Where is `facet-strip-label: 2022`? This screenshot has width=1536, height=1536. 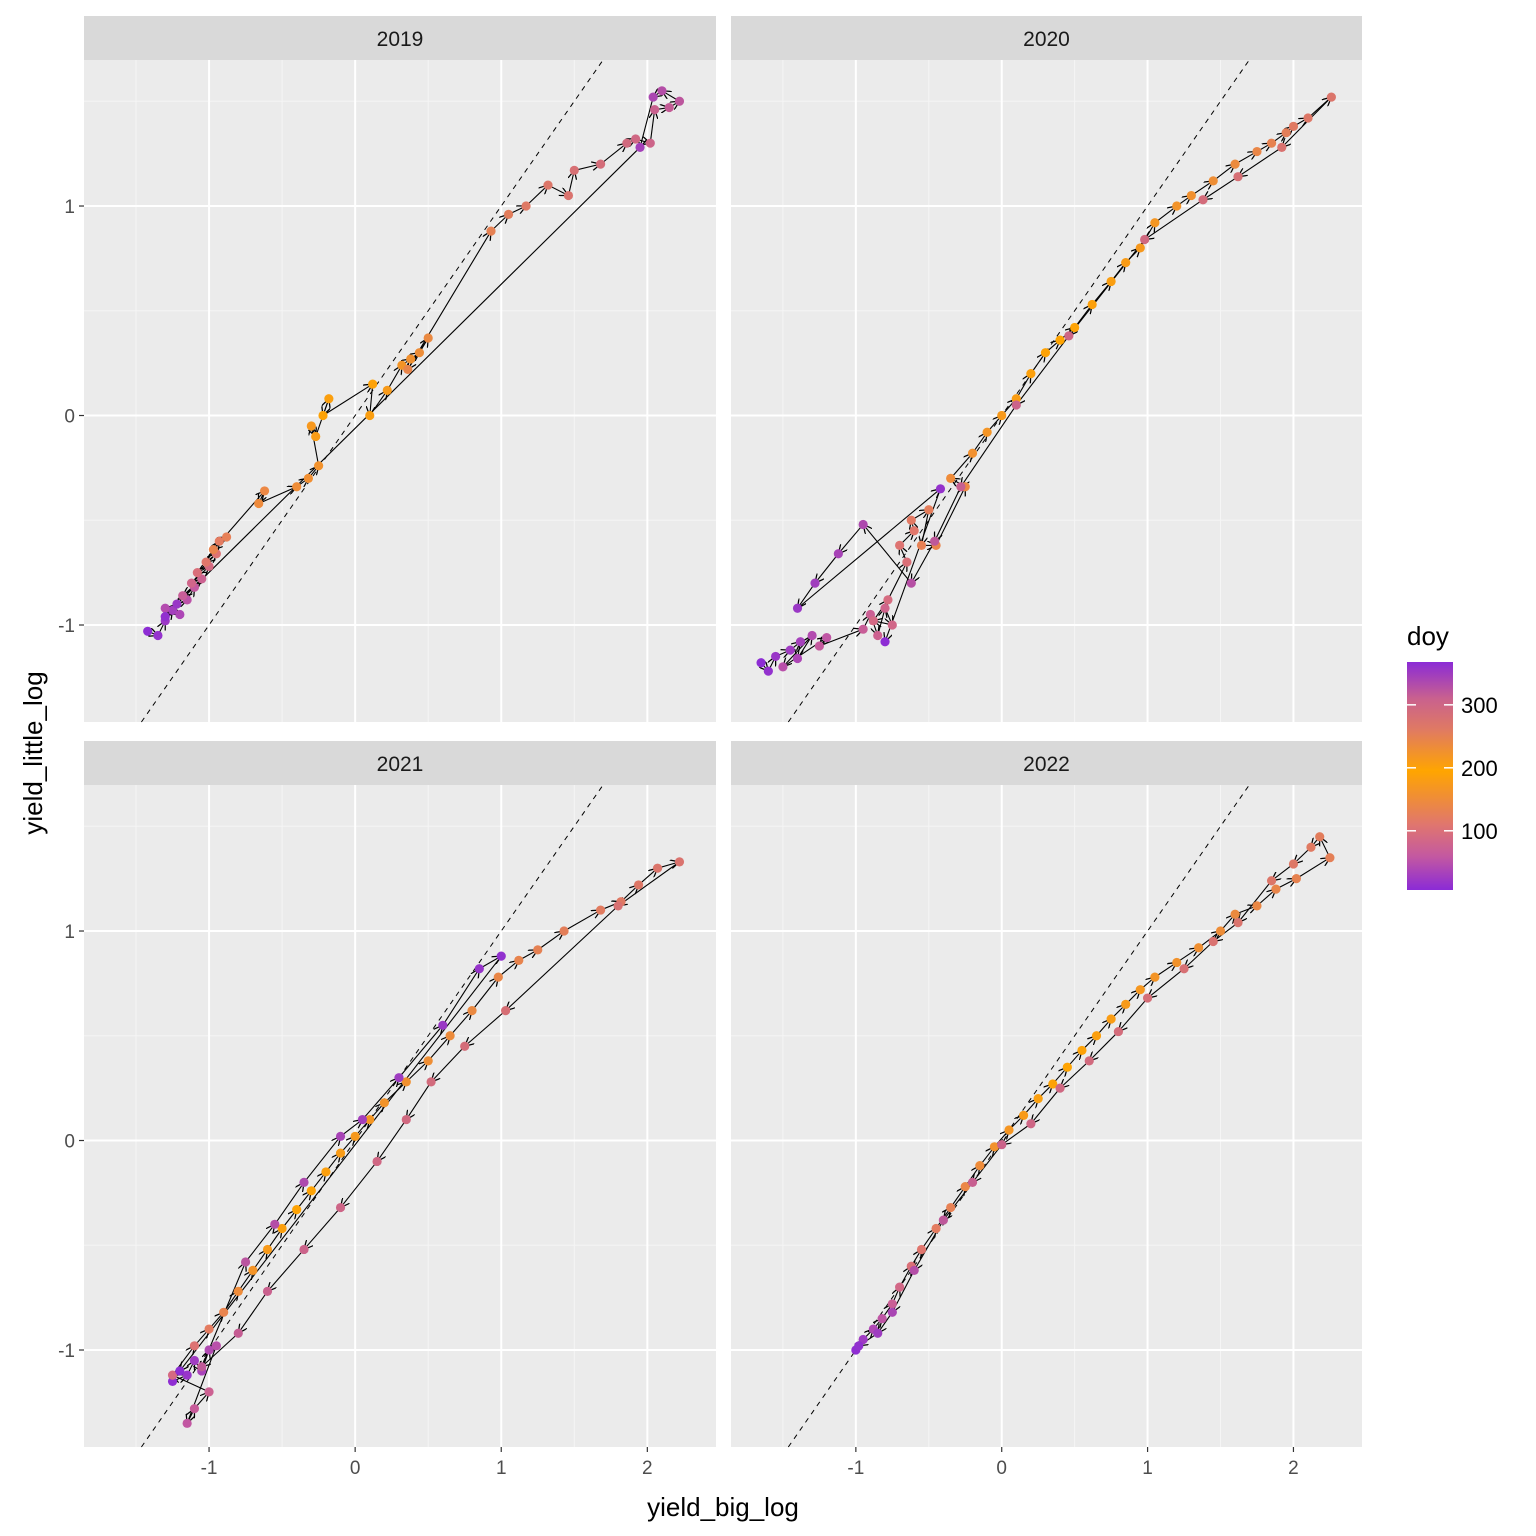 facet-strip-label: 2022 is located at coordinates (1046, 764).